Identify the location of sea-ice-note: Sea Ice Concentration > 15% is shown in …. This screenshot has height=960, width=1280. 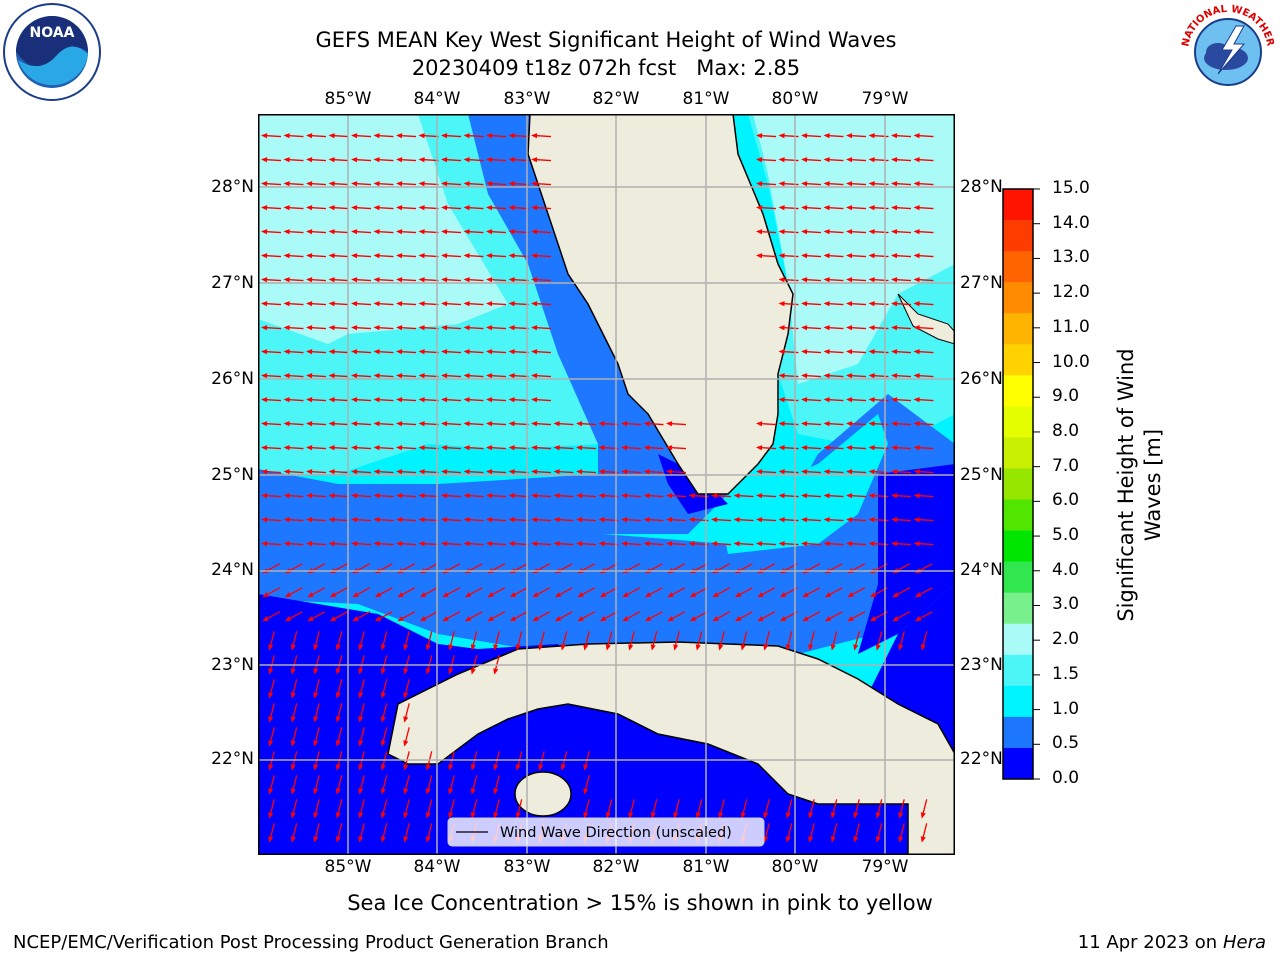
(640, 903).